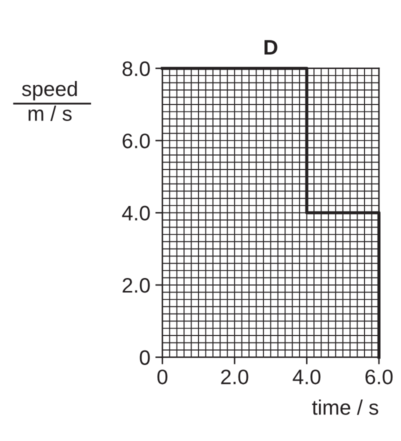 This screenshot has width=401, height=441. What do you see at coordinates (136, 141) in the screenshot?
I see `y-tick-label: 6.0` at bounding box center [136, 141].